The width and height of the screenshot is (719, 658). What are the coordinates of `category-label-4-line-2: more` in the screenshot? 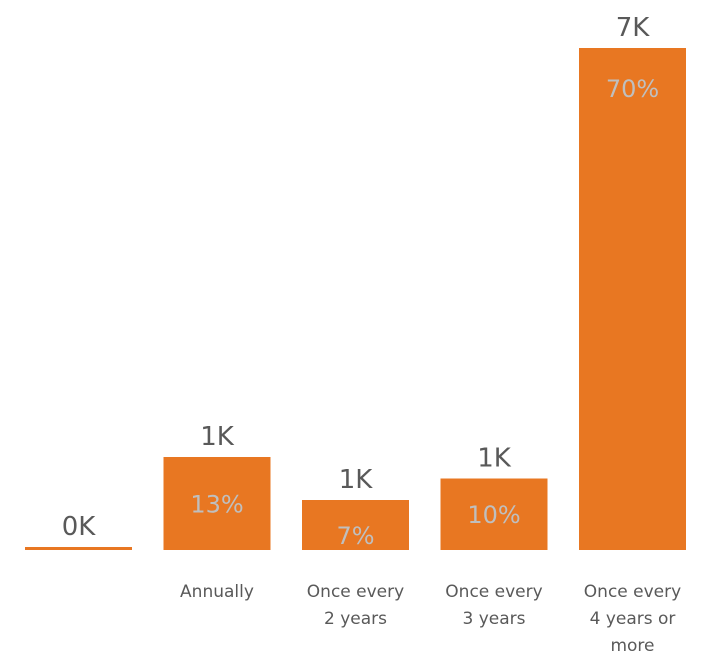 It's located at (632, 646).